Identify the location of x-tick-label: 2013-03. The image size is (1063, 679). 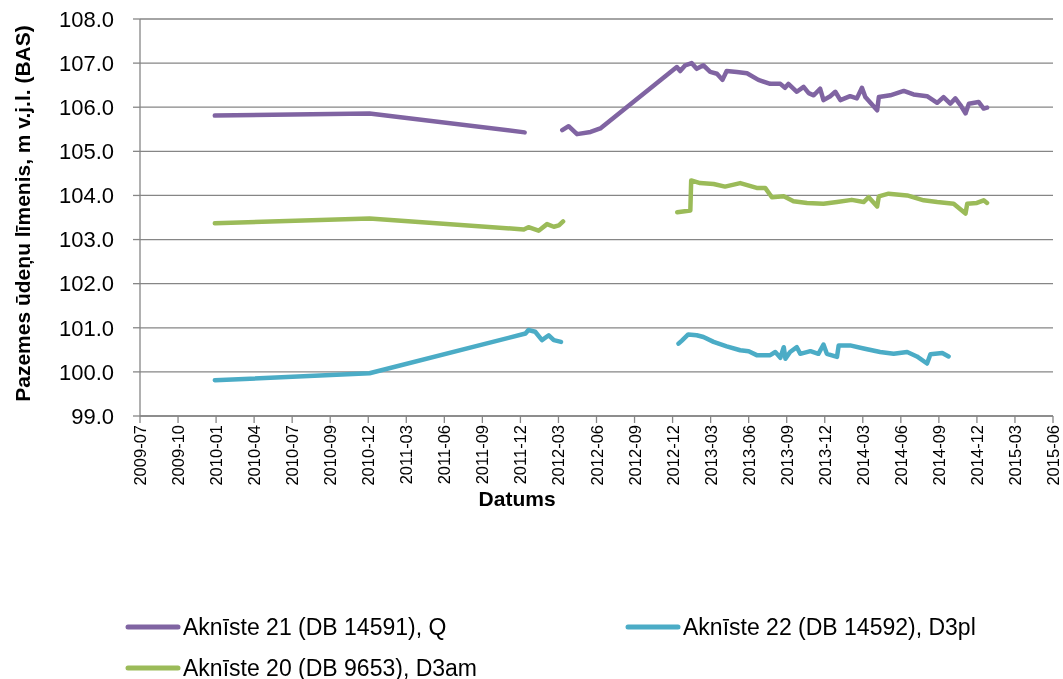
(710, 455).